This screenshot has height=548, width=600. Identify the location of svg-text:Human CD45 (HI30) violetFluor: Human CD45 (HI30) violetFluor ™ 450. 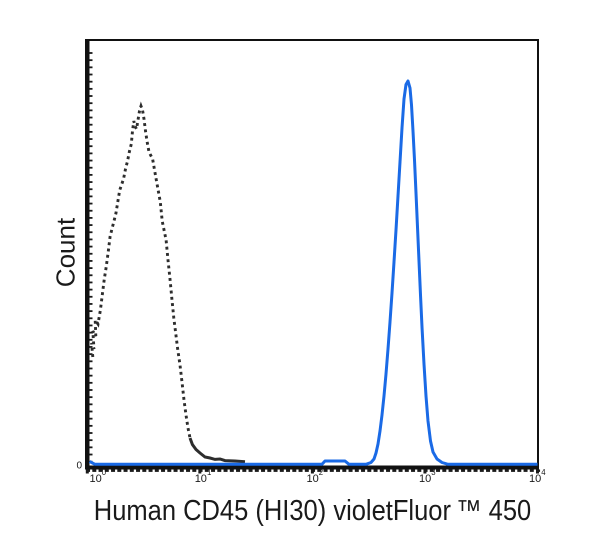
(312, 509).